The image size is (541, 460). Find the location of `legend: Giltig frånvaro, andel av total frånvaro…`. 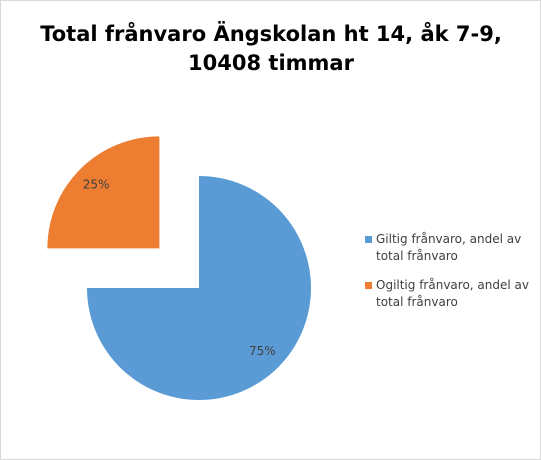

legend: Giltig frånvaro, andel av total frånvaro… is located at coordinates (451, 277).